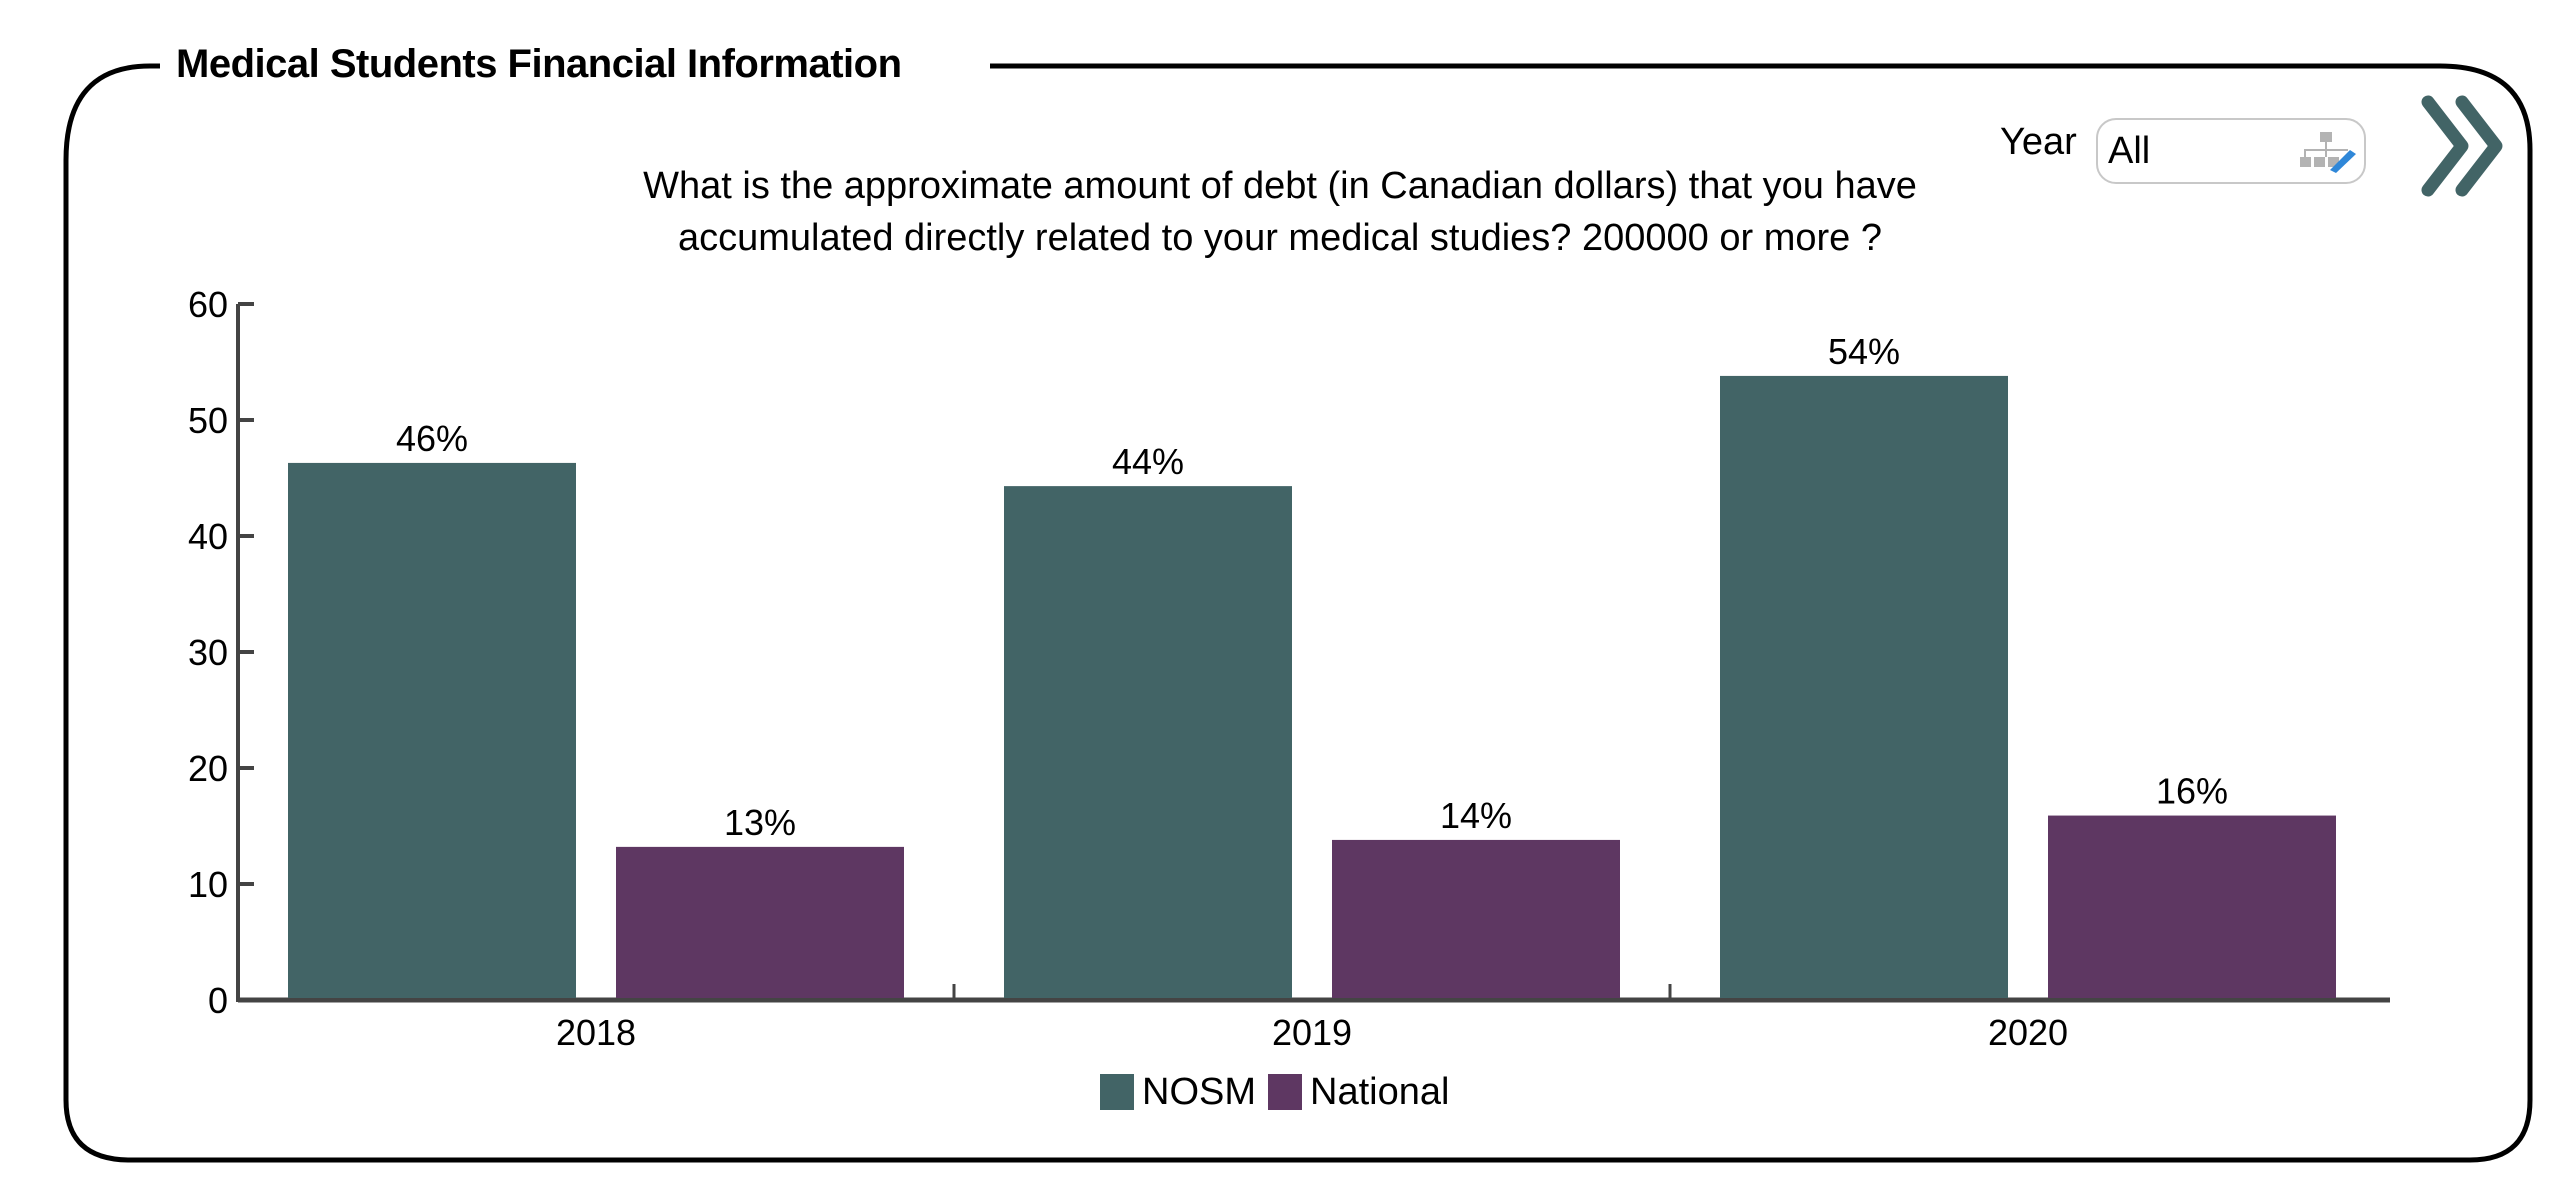 The width and height of the screenshot is (2560, 1184). I want to click on bar-nosm-2019, so click(1148, 742).